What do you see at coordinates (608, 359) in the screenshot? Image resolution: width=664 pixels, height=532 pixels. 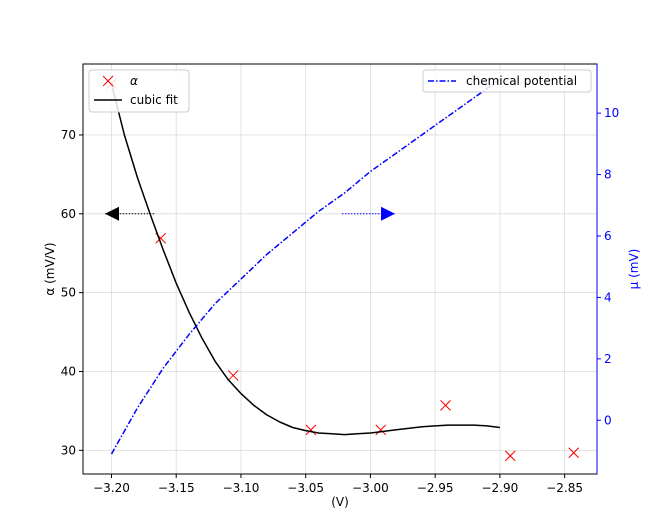 I see `y-right-tick-label: 2` at bounding box center [608, 359].